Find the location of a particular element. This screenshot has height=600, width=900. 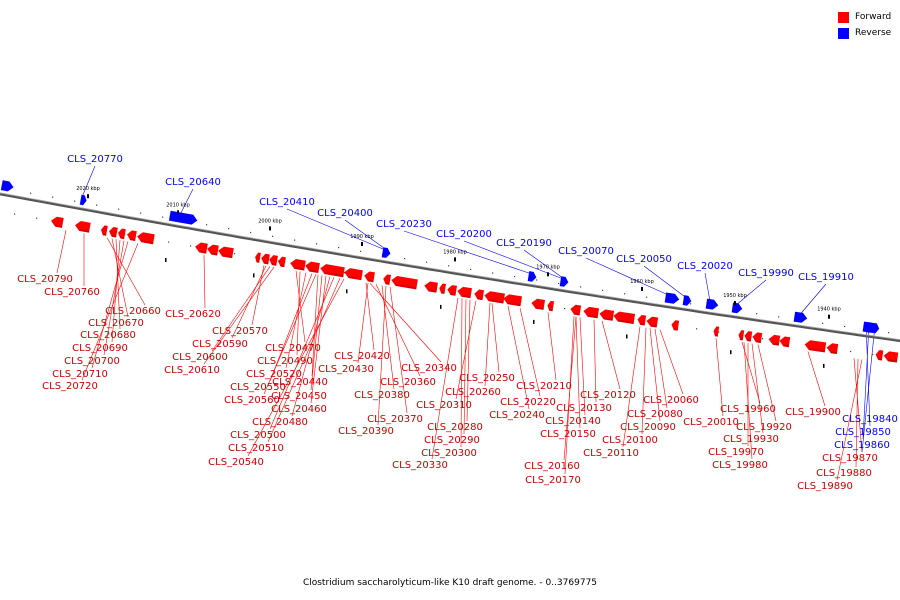

kbp-label: 1940 kbp is located at coordinates (829, 310).